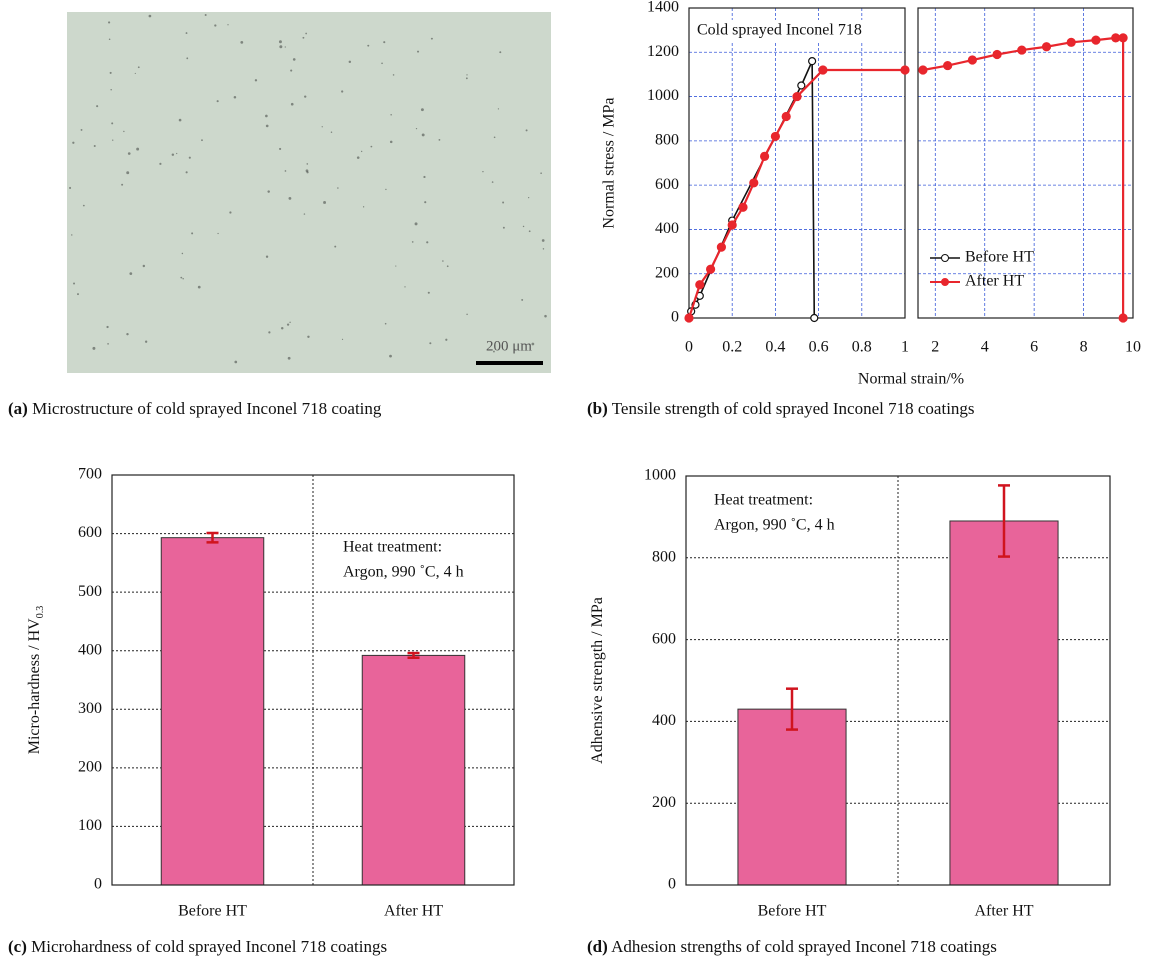 This screenshot has height=963, width=1151. I want to click on y-axis-label: Normal stress / MPa, so click(609, 162).